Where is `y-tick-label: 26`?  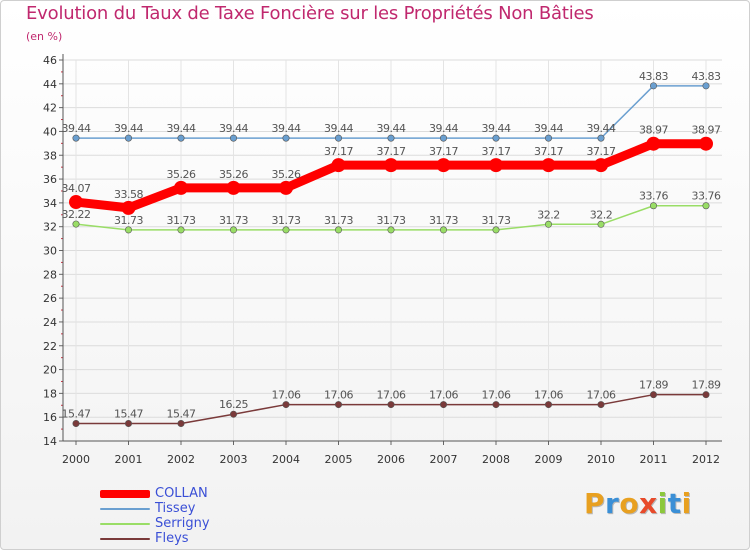
y-tick-label: 26 is located at coordinates (50, 298).